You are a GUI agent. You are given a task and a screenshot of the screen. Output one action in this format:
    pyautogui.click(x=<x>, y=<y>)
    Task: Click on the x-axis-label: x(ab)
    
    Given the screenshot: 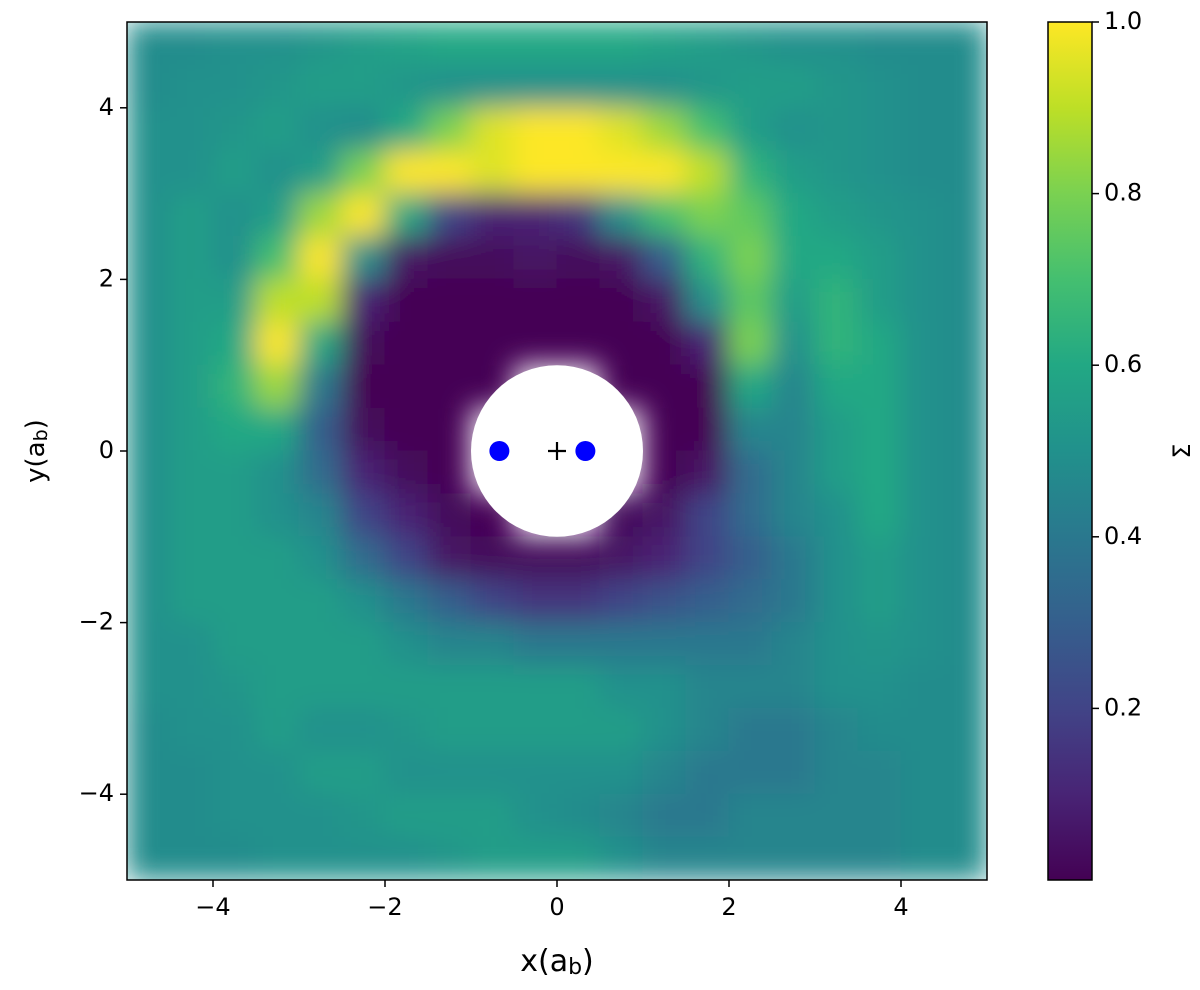 What is the action you would take?
    pyautogui.click(x=557, y=962)
    